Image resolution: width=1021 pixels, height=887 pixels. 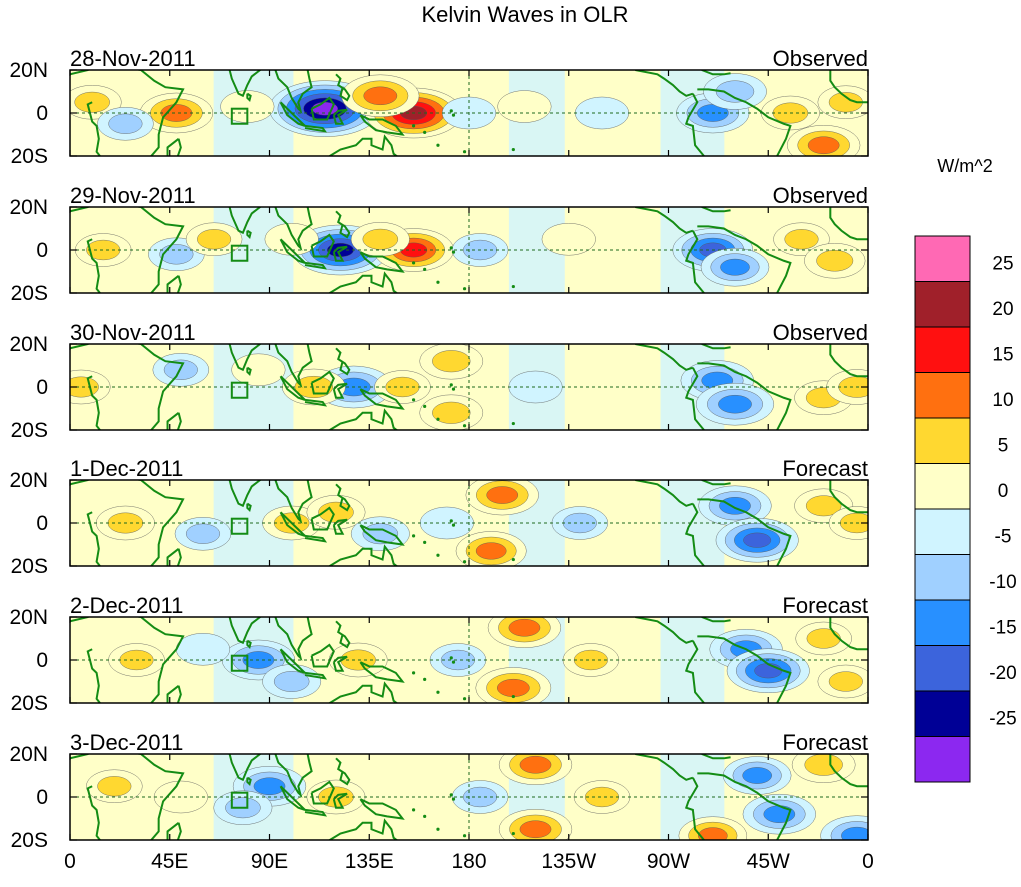 What do you see at coordinates (269, 861) in the screenshot?
I see `x-tick-label: 90E` at bounding box center [269, 861].